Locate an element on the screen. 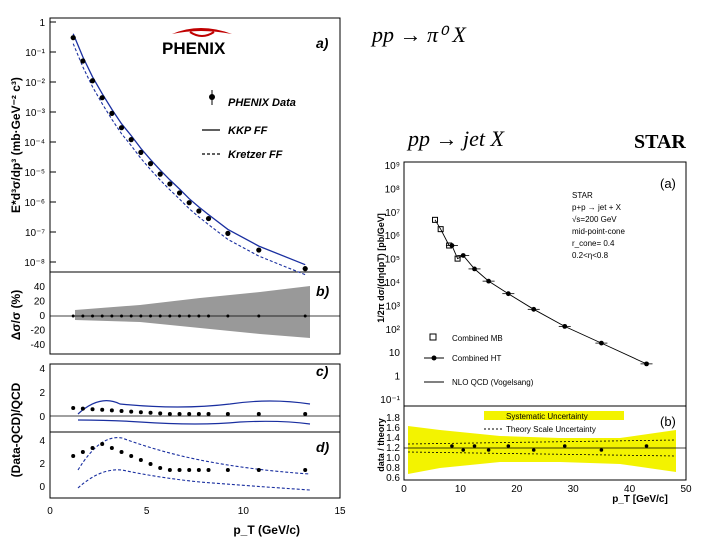  mb-data-point is located at coordinates (457, 258).